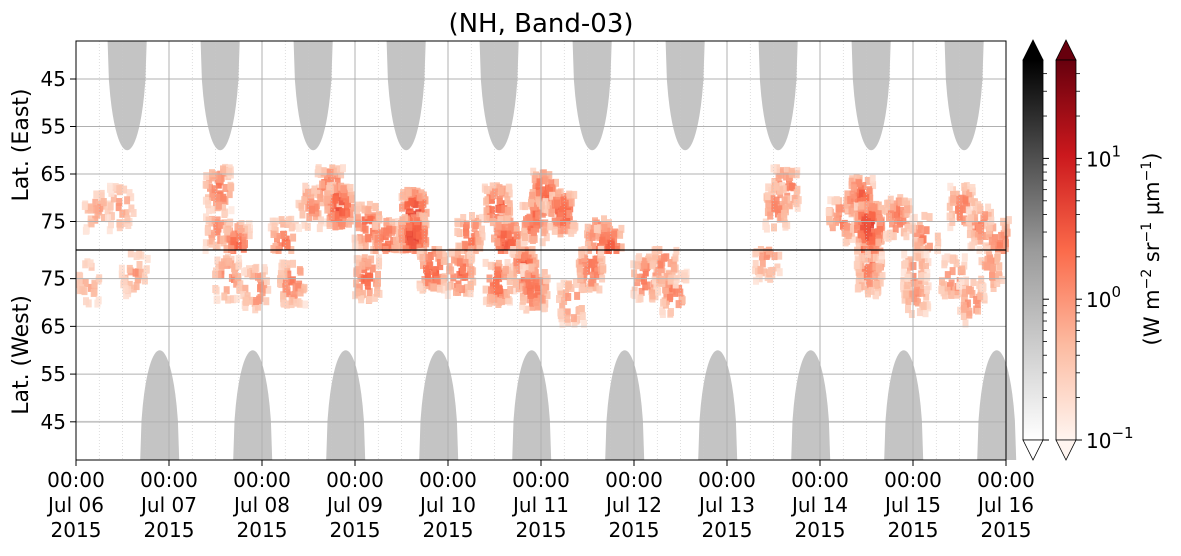 This screenshot has width=1181, height=556. Describe the element at coordinates (633, 505) in the screenshot. I see `x-tick-date: Jul 12` at that location.